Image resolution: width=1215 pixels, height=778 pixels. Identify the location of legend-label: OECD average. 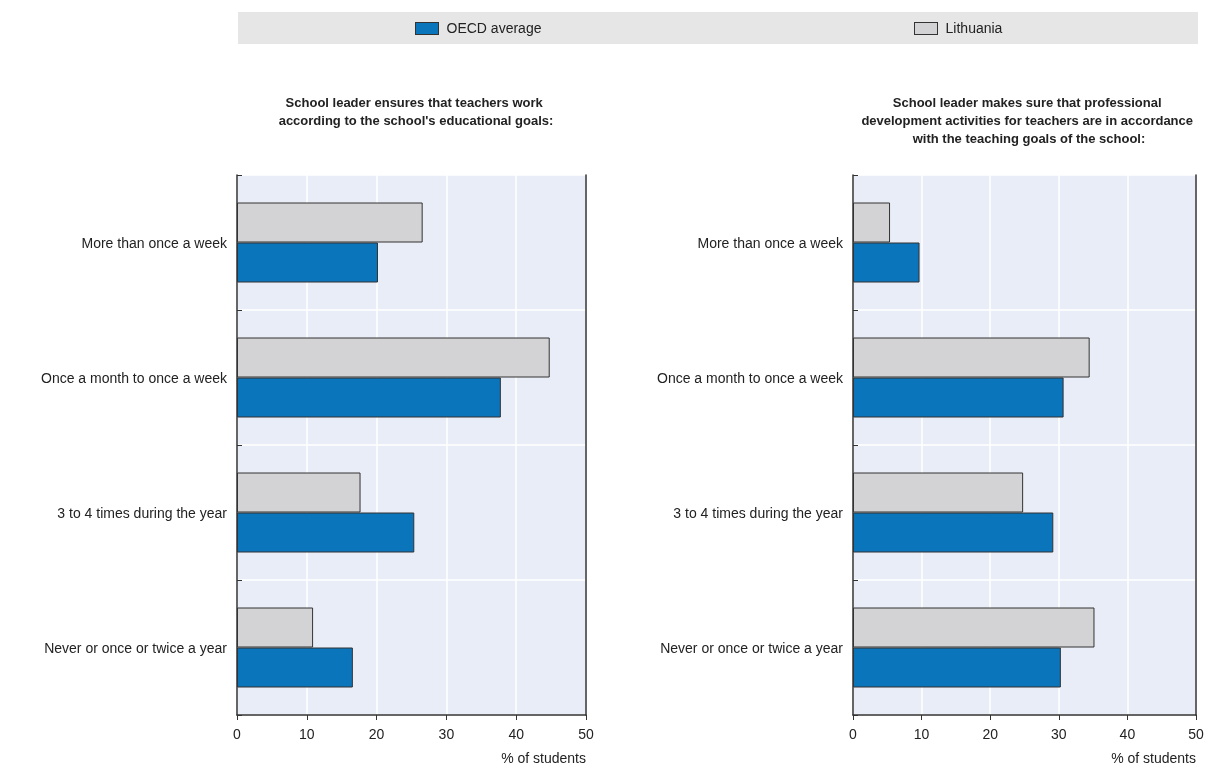
(494, 28).